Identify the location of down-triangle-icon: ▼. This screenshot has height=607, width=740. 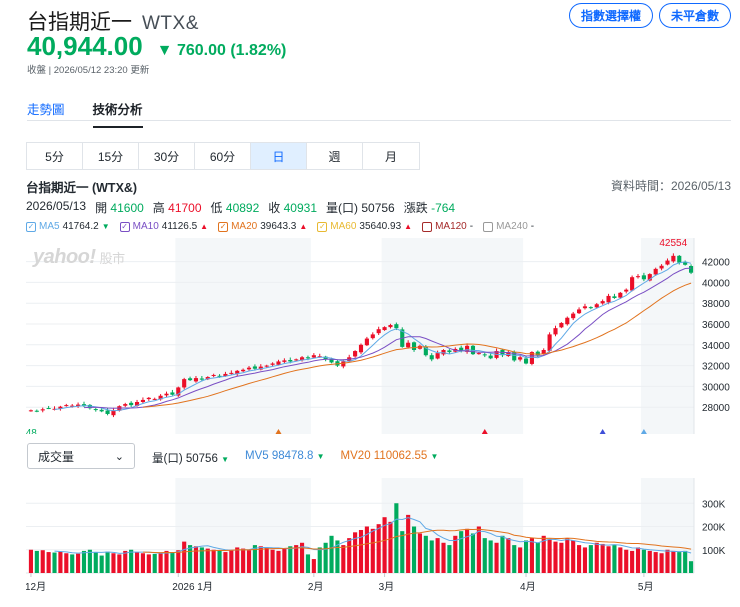
(164, 50).